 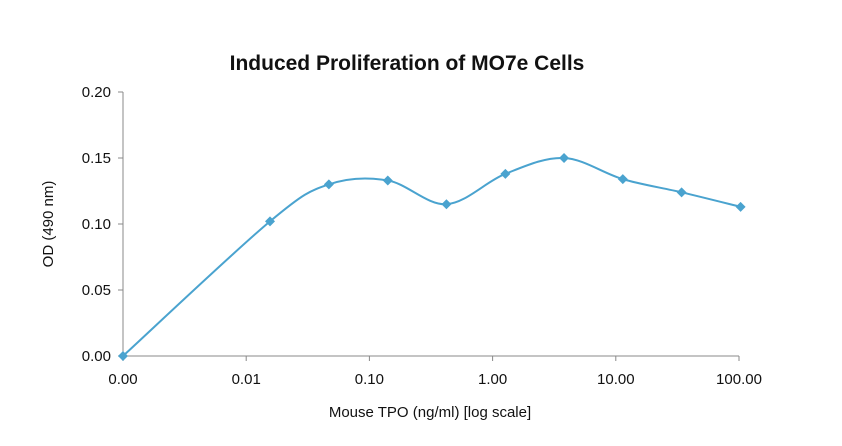 What do you see at coordinates (492, 379) in the screenshot?
I see `x-tick-label: 1.00` at bounding box center [492, 379].